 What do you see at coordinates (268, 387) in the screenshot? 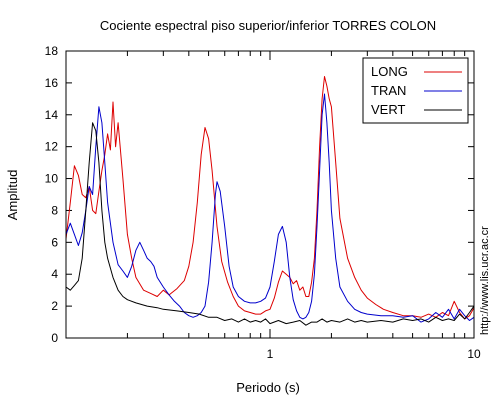
I see `x-axis-label: Periodo (s)` at bounding box center [268, 387].